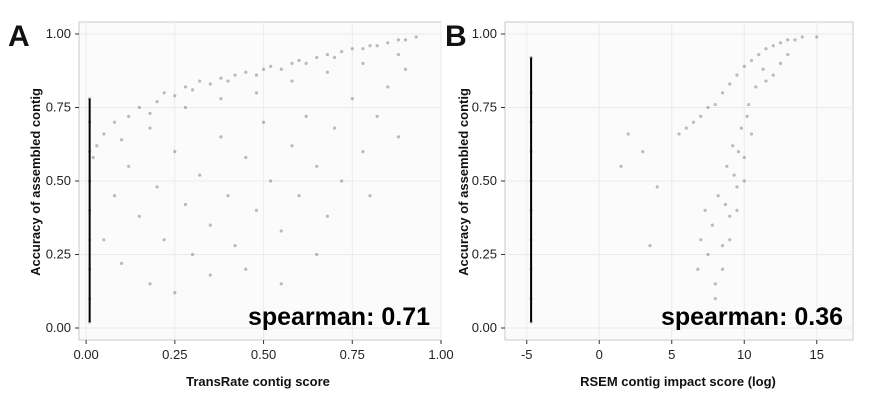  What do you see at coordinates (744, 354) in the screenshot?
I see `x-tick-label: 10` at bounding box center [744, 354].